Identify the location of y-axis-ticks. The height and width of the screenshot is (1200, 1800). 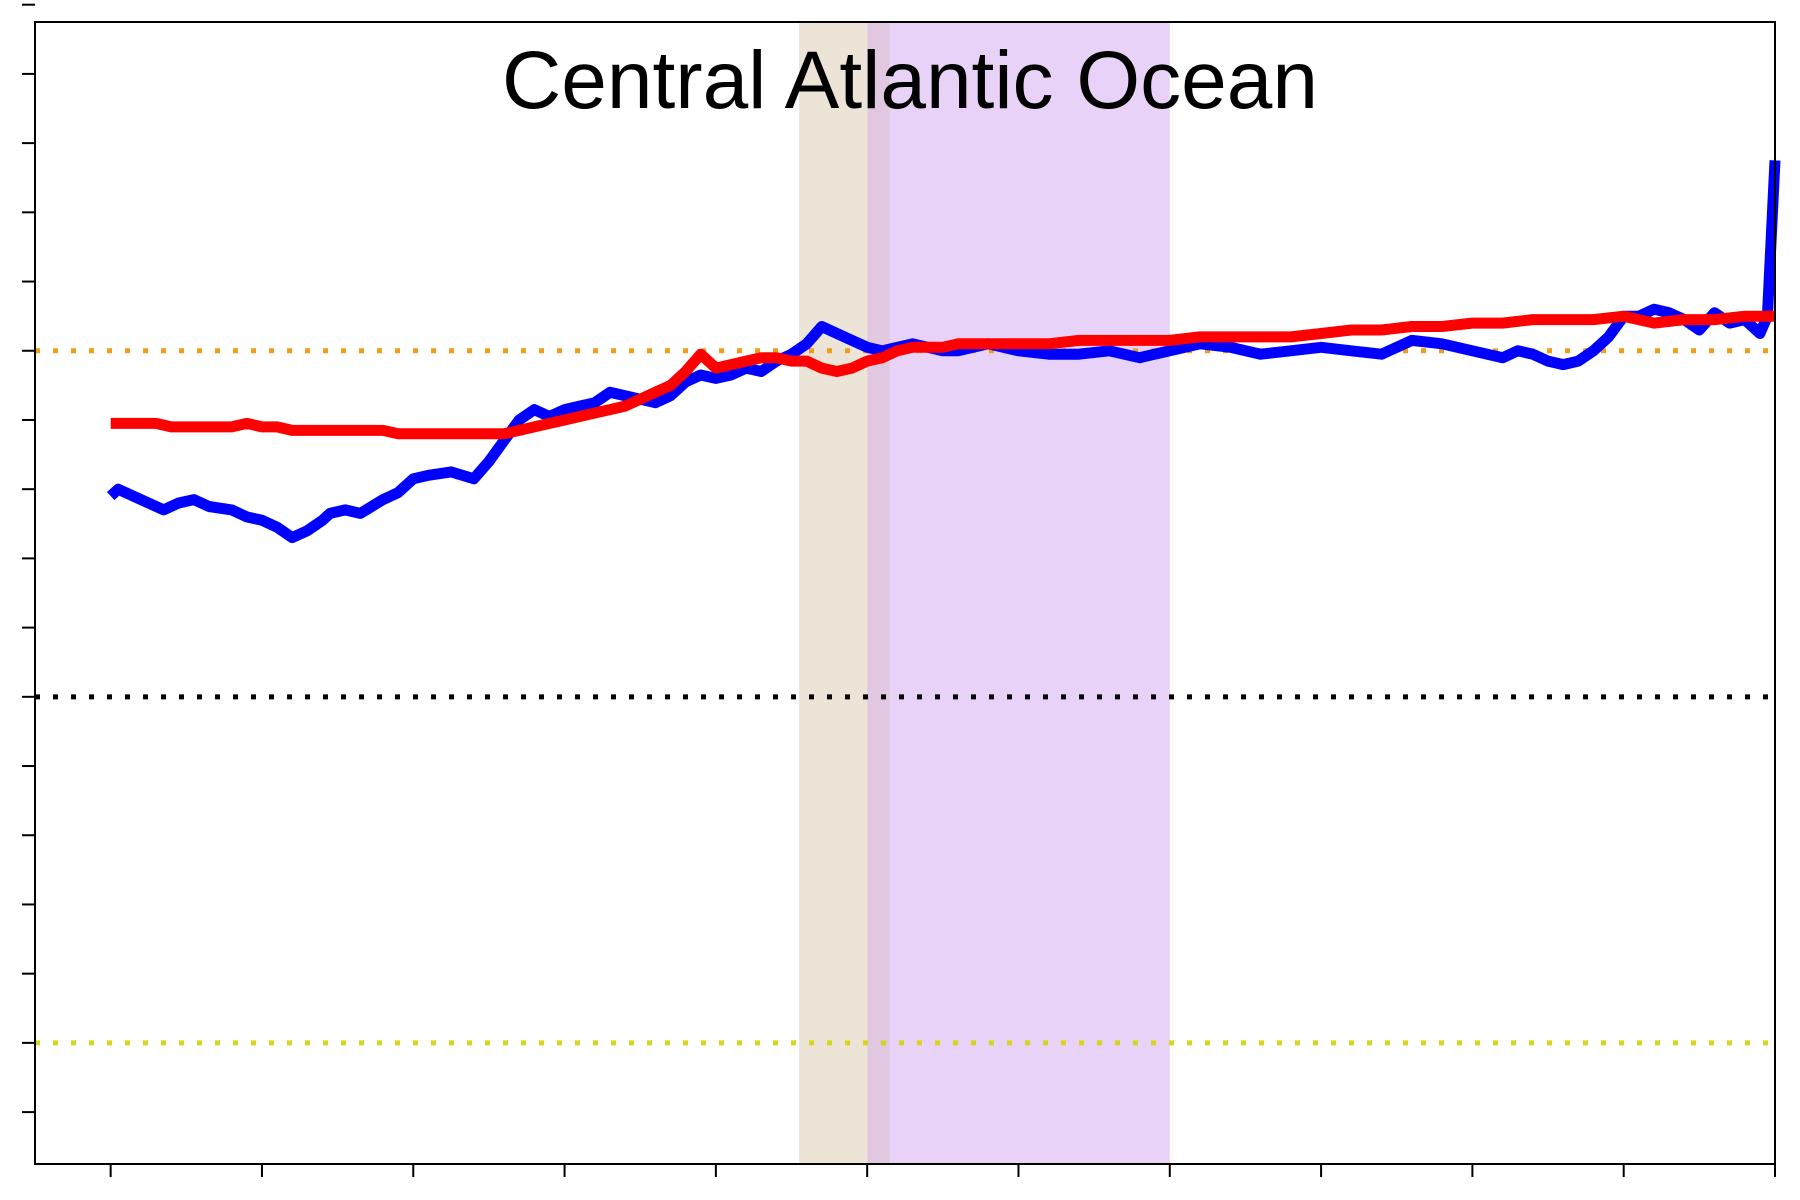
(28, 558).